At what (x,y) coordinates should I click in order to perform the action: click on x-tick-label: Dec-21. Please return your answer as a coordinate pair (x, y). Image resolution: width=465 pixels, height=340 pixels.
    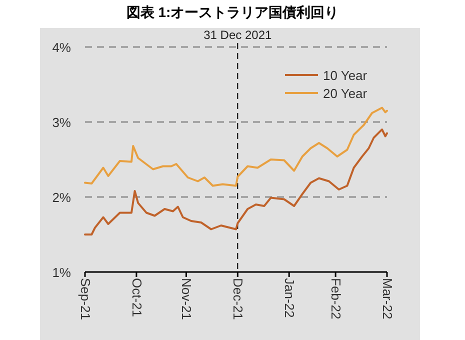
    Looking at the image, I should click on (238, 299).